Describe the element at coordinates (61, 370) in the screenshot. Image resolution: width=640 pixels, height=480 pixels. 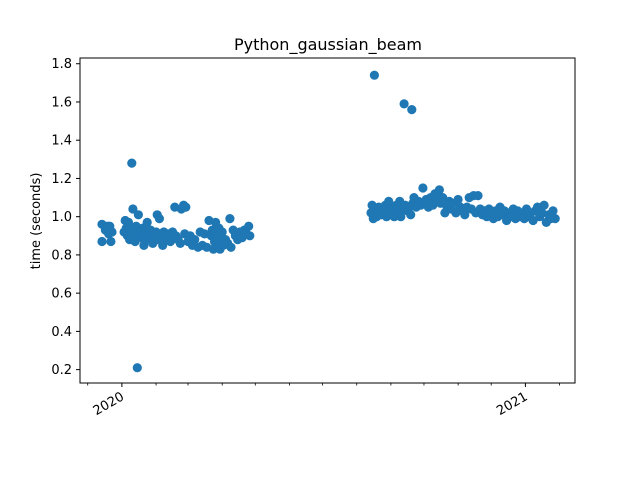
I see `y-tick-label: 0.2` at that location.